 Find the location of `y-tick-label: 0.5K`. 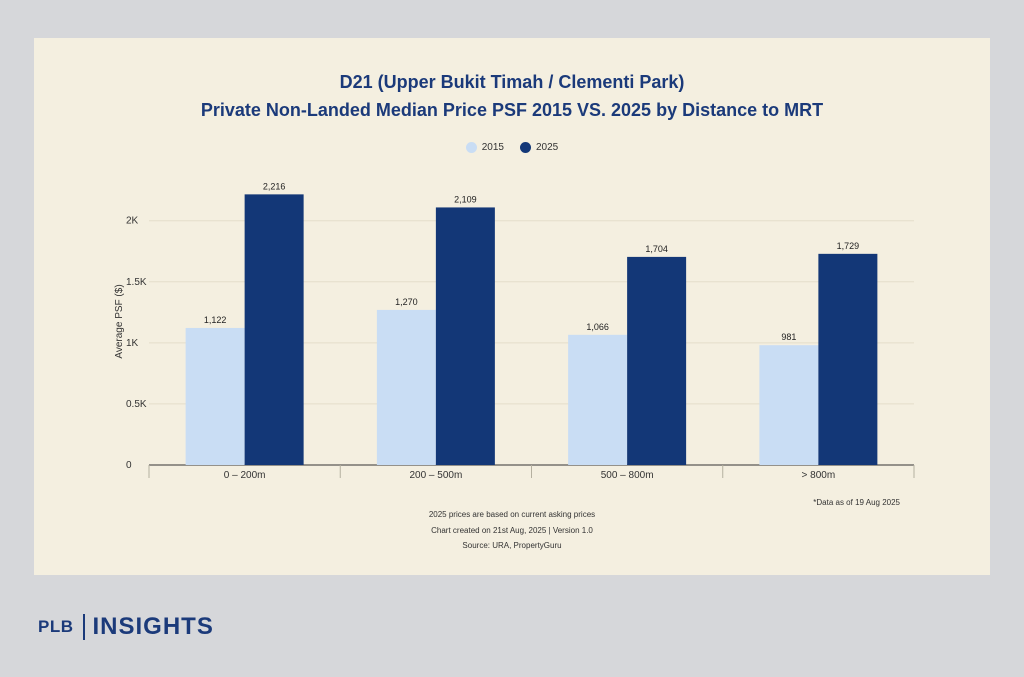

y-tick-label: 0.5K is located at coordinates (136, 404).